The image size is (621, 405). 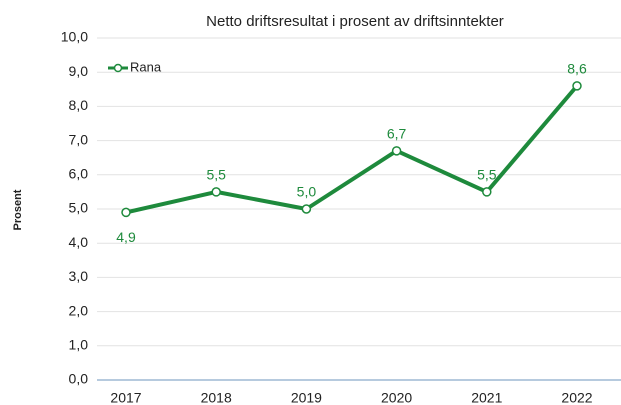 What do you see at coordinates (79, 208) in the screenshot?
I see `y-tick-label: 5,0` at bounding box center [79, 208].